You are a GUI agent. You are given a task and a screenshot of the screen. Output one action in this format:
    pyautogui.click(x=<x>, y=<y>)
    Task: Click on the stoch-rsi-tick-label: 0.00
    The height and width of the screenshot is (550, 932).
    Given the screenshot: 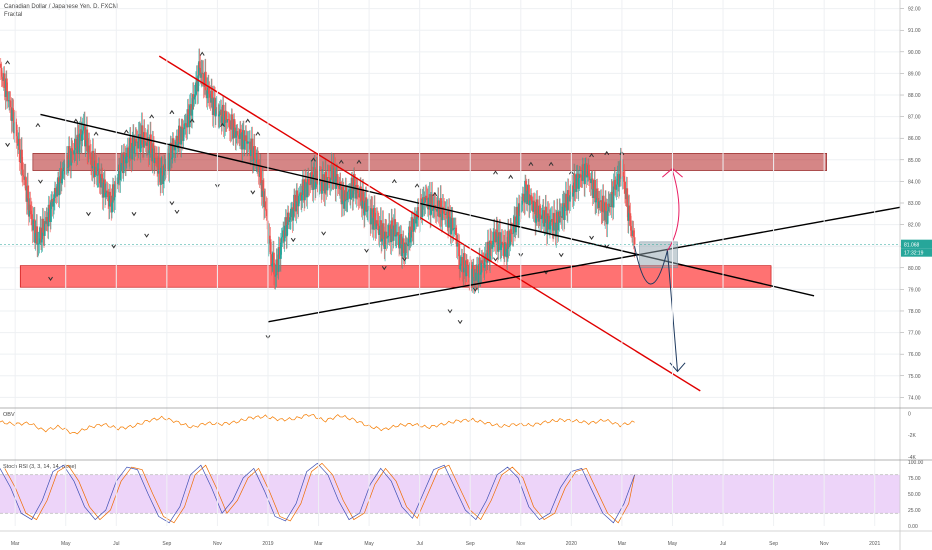 What is the action you would take?
    pyautogui.click(x=913, y=527)
    